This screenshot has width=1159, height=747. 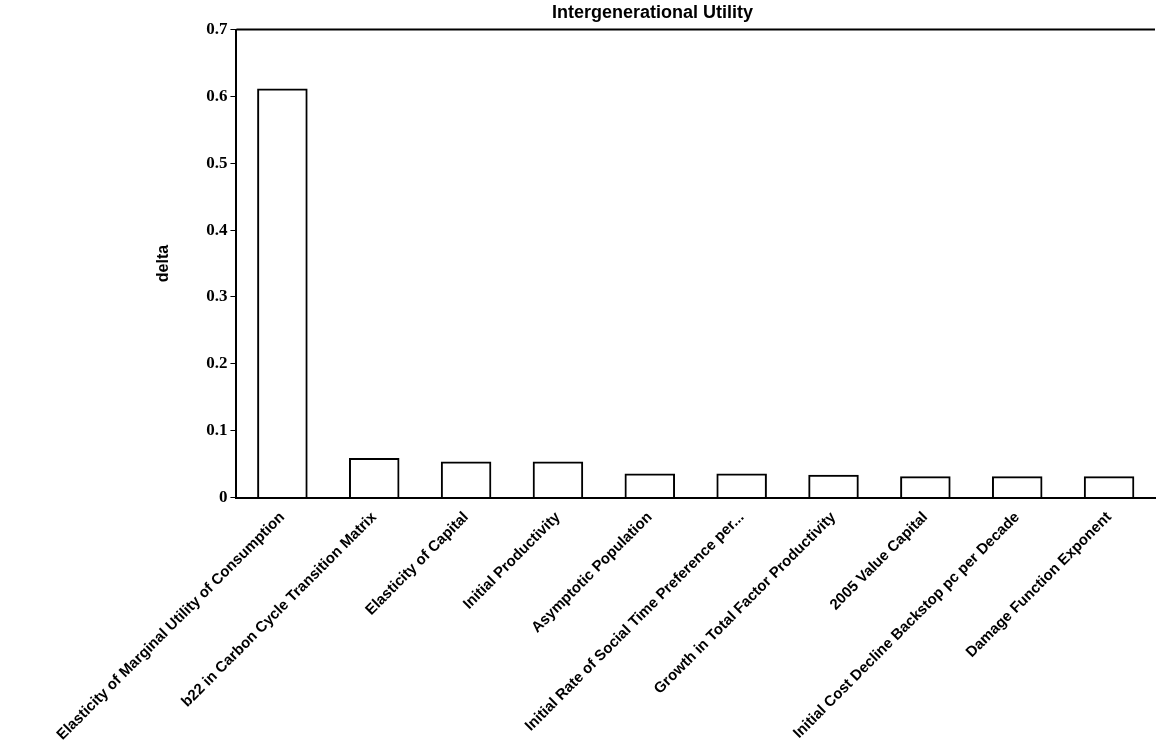 I want to click on chart-title: Intergenerational Utility, so click(x=652, y=11).